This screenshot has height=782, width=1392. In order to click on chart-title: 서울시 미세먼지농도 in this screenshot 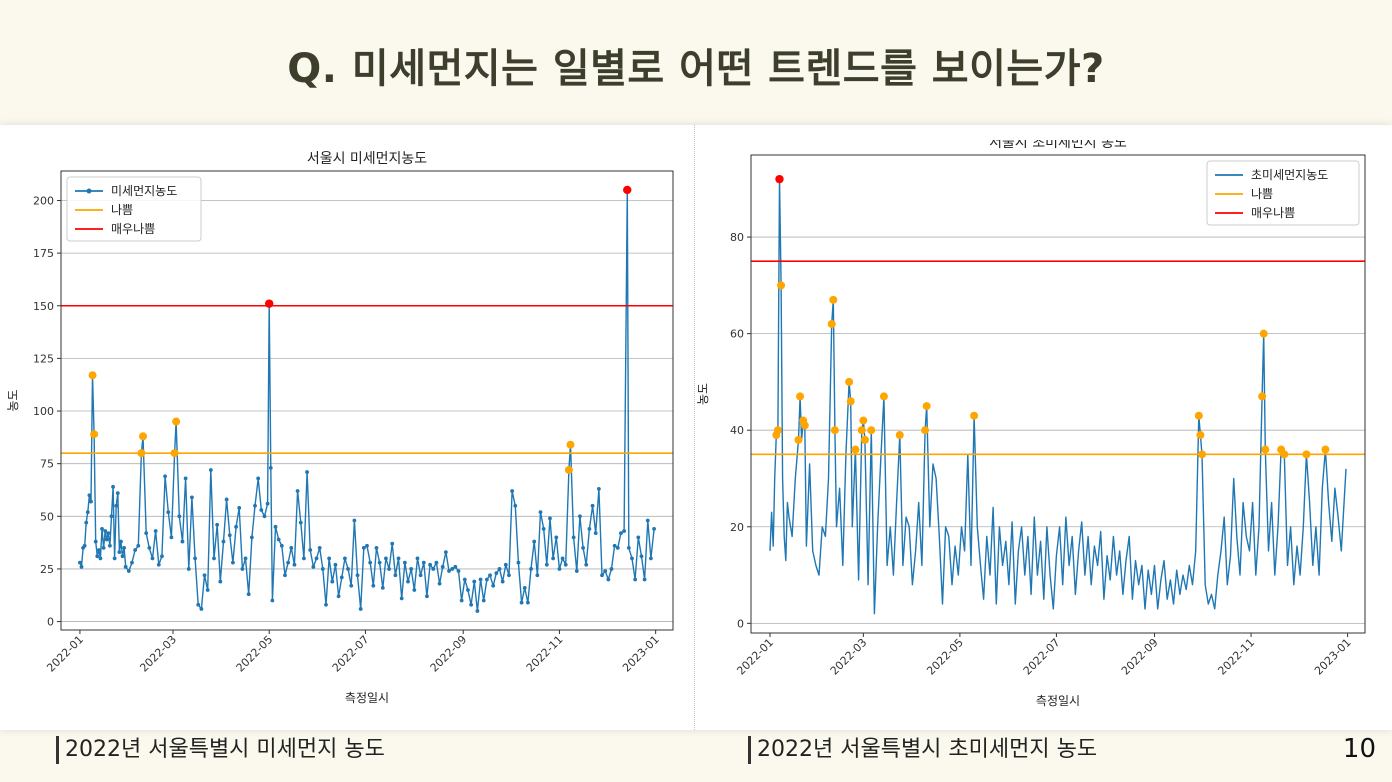, I will do `click(367, 159)`.